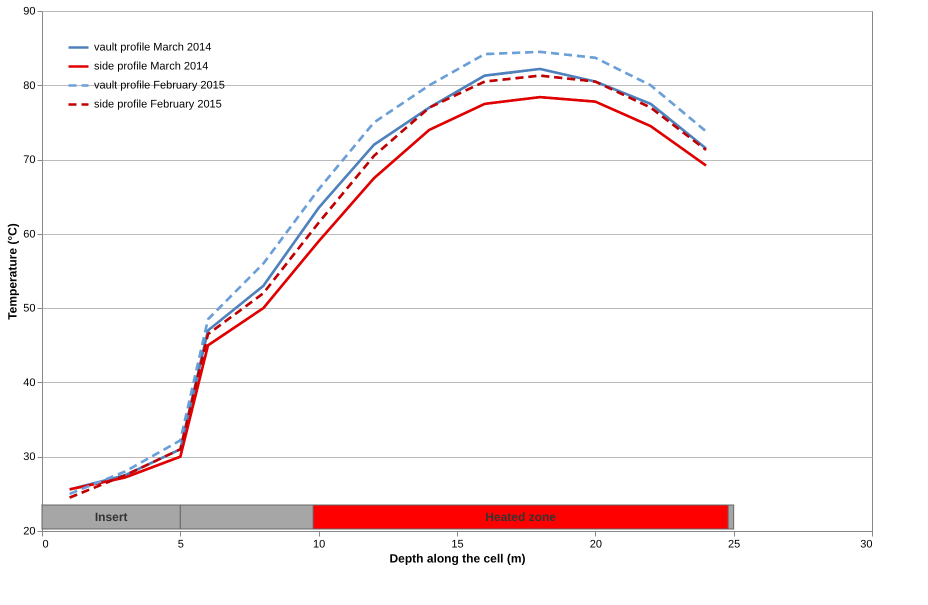 This screenshot has width=928, height=605. What do you see at coordinates (29, 160) in the screenshot?
I see `y-tick-label: 70` at bounding box center [29, 160].